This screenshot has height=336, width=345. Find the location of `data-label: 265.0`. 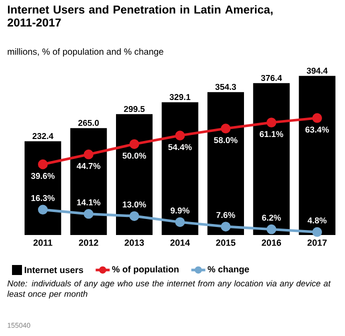

data-label: 265.0 is located at coordinates (88, 123).